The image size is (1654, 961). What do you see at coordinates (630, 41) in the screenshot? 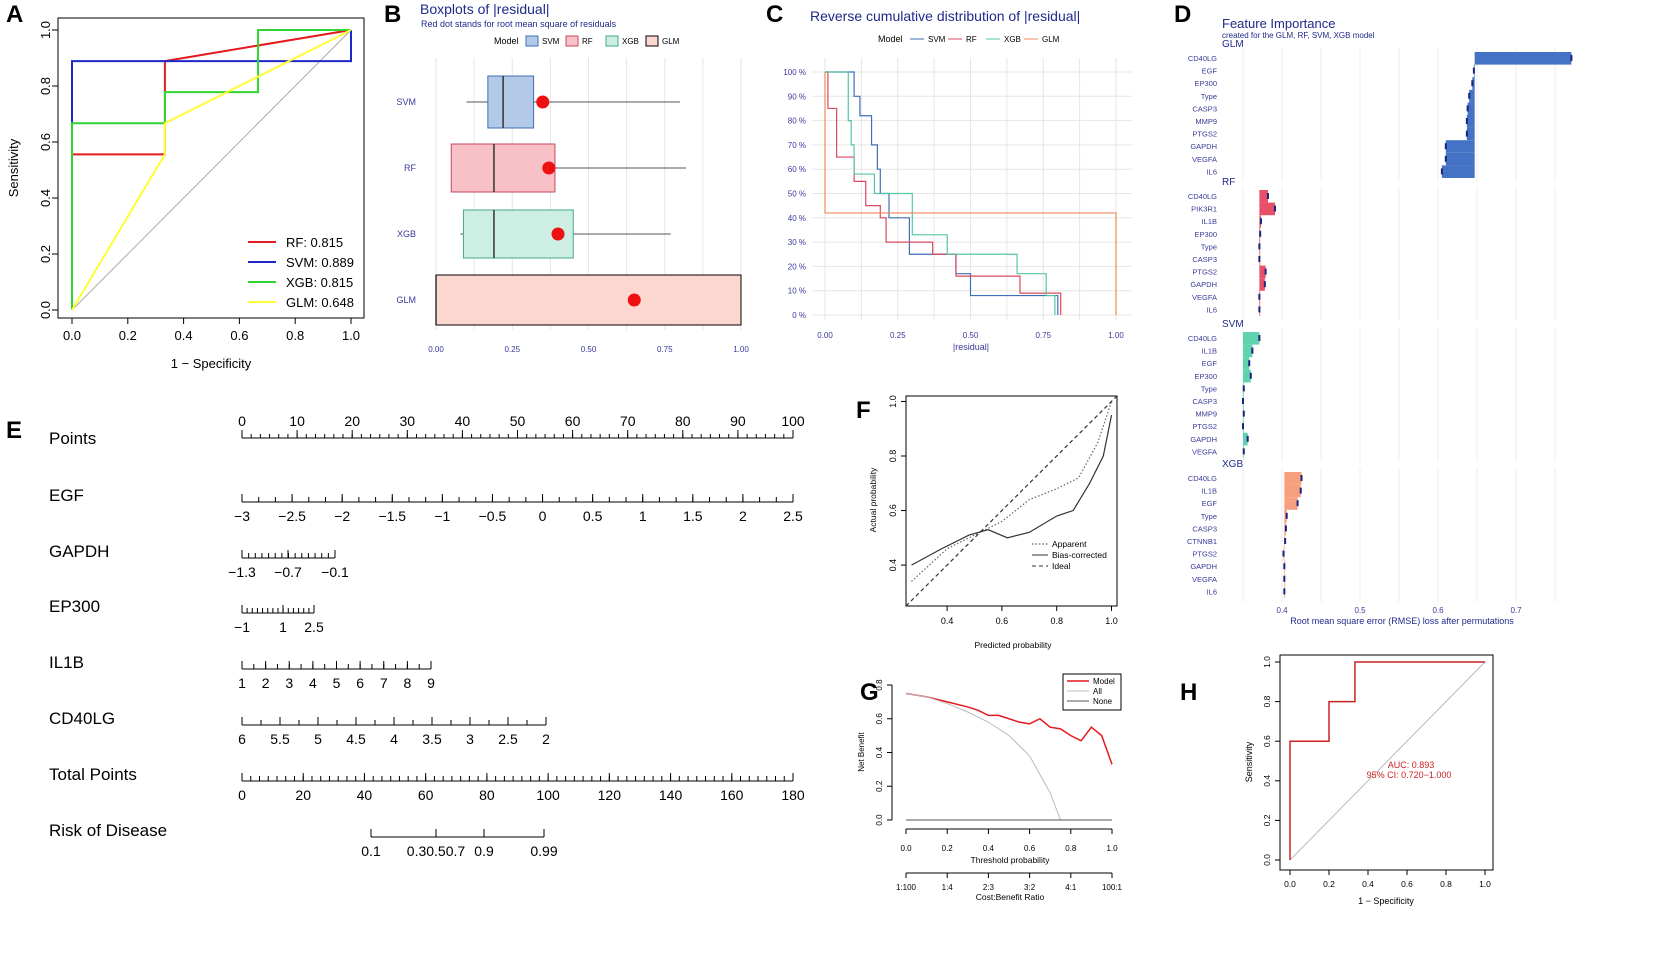
I see `legend-label-xgb: XGB` at bounding box center [630, 41].